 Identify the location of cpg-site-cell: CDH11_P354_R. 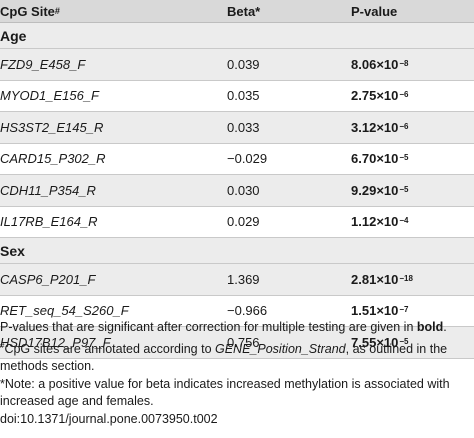
(48, 190).